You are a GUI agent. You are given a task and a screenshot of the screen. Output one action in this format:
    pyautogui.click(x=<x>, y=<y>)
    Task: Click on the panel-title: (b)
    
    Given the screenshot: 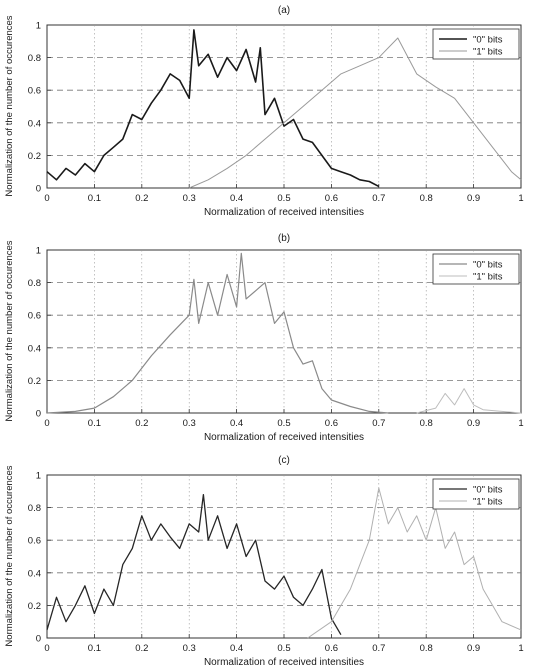 What is the action you would take?
    pyautogui.click(x=284, y=238)
    